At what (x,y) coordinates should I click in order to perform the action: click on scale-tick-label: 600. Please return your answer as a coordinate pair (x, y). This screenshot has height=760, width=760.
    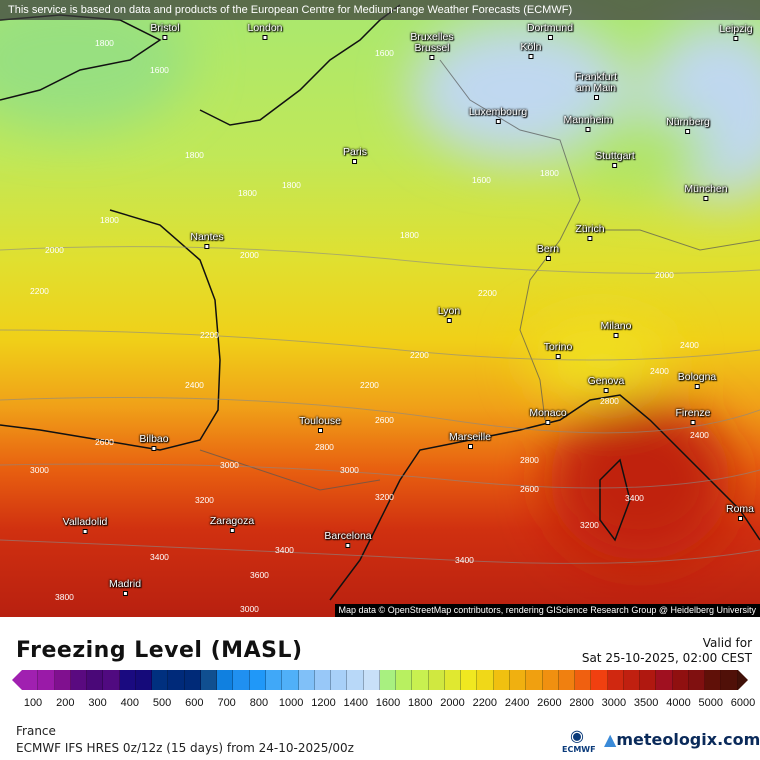
    Looking at the image, I should click on (194, 703).